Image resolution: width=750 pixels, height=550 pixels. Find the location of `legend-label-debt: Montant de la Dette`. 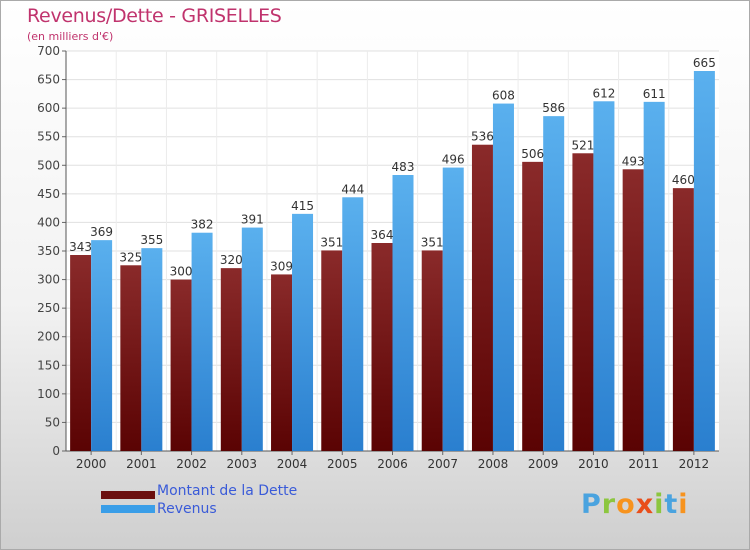

legend-label-debt: Montant de la Dette is located at coordinates (227, 491).